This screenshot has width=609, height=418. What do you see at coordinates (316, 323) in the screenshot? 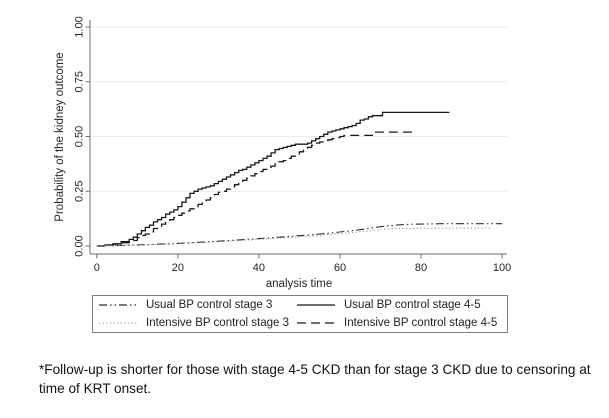
I see `legend-line-sample-intensive-stage45-icon` at bounding box center [316, 323].